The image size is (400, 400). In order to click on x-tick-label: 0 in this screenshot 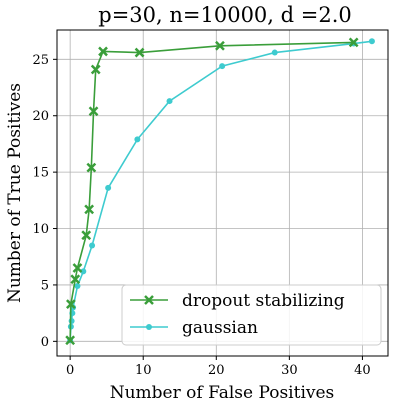, I will do `click(70, 370)`.